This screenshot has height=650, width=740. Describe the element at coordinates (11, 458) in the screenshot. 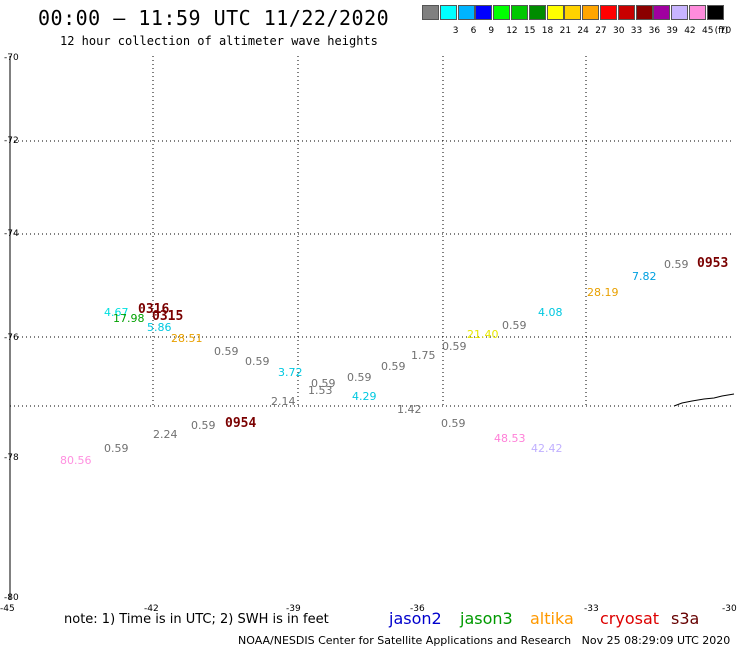

I see `latitude-tick-label: -78` at that location.